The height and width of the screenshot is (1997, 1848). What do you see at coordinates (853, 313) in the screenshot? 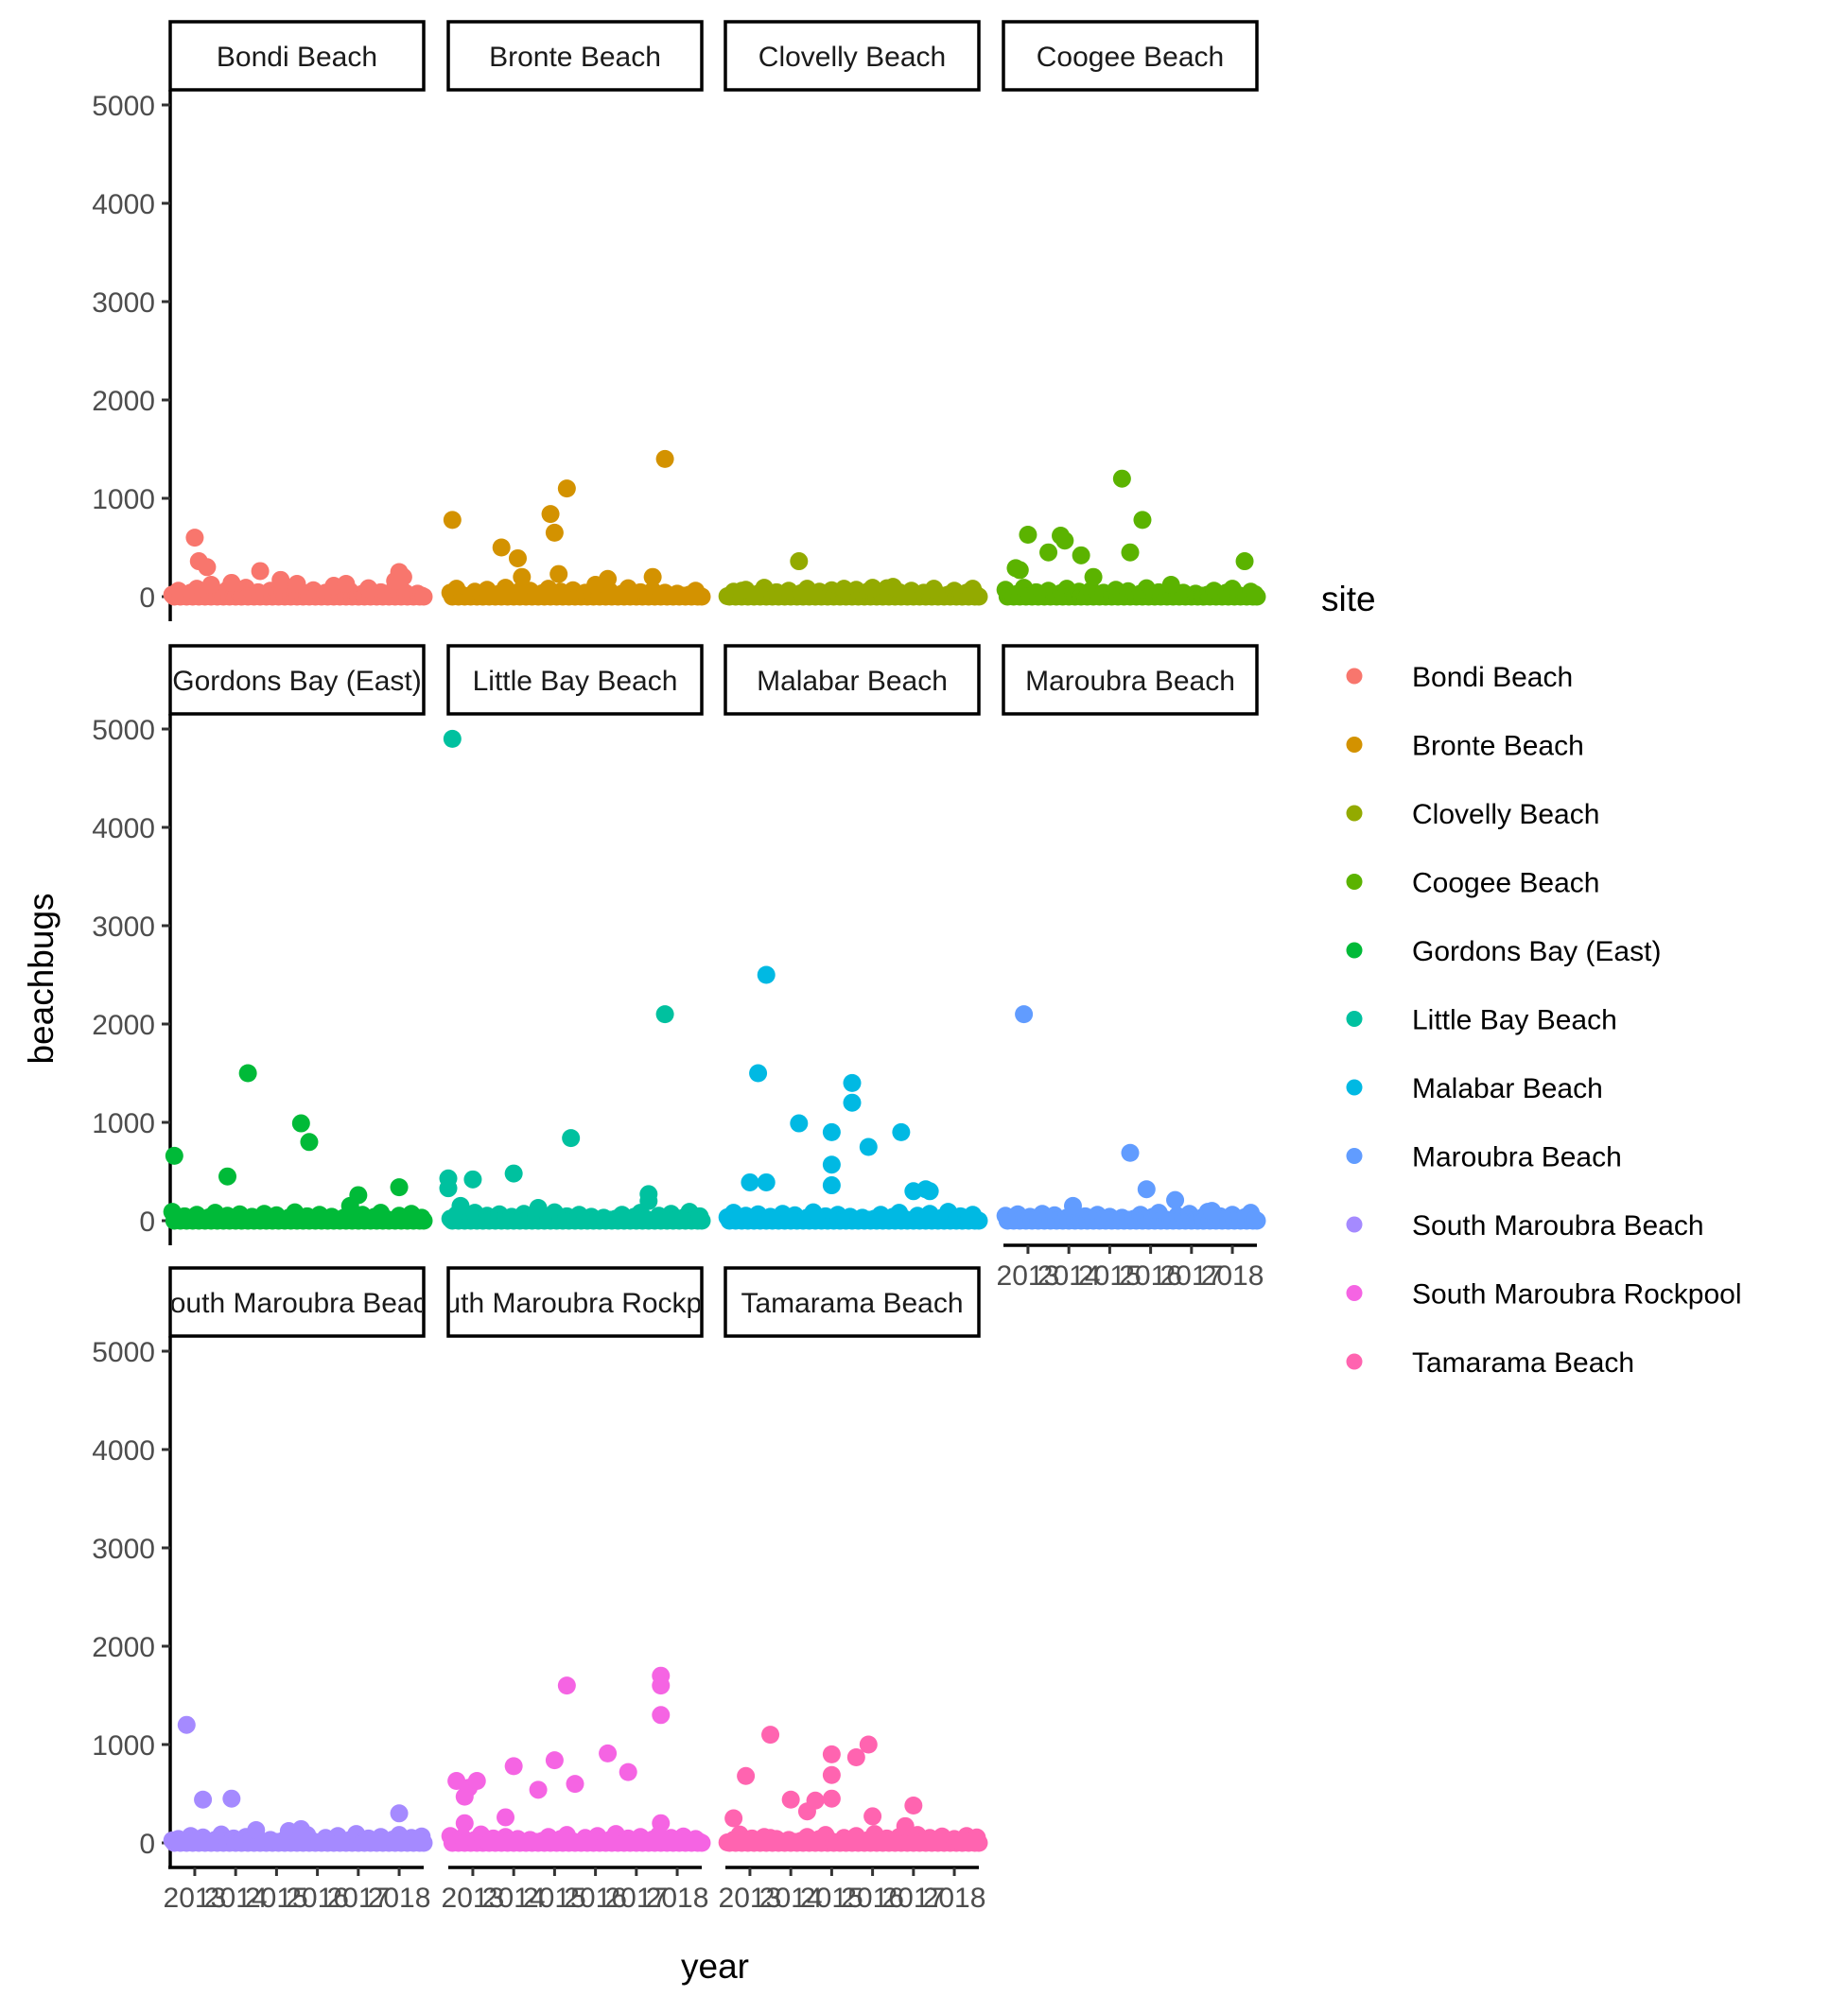
I see `facet-panel: Clovelly Beach` at bounding box center [853, 313].